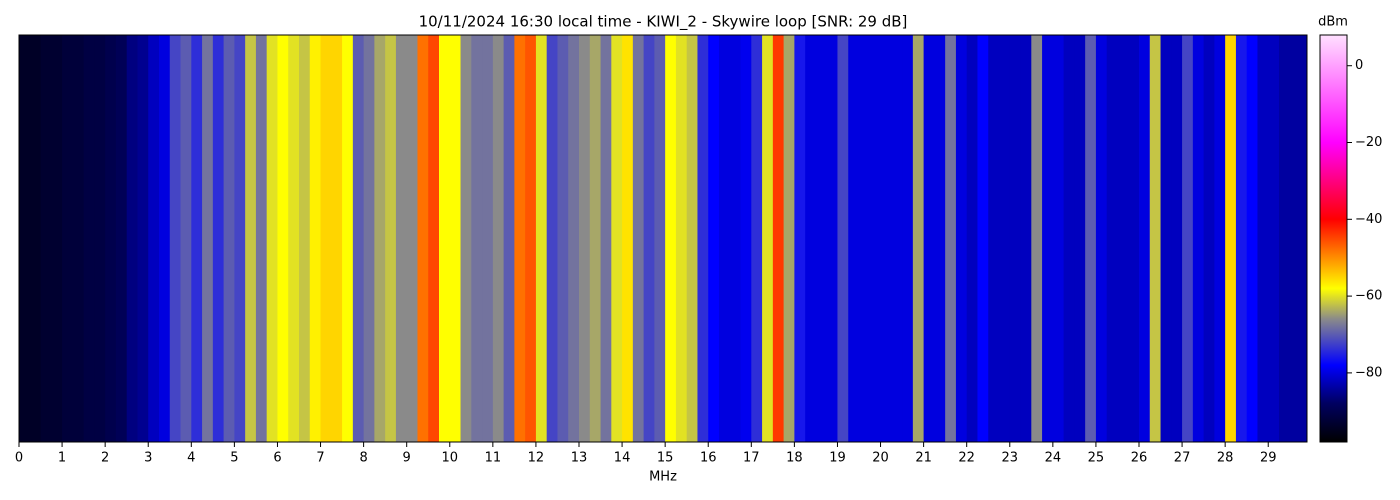 The height and width of the screenshot is (500, 1400). What do you see at coordinates (923, 458) in the screenshot?
I see `x-tick-label: 21` at bounding box center [923, 458].